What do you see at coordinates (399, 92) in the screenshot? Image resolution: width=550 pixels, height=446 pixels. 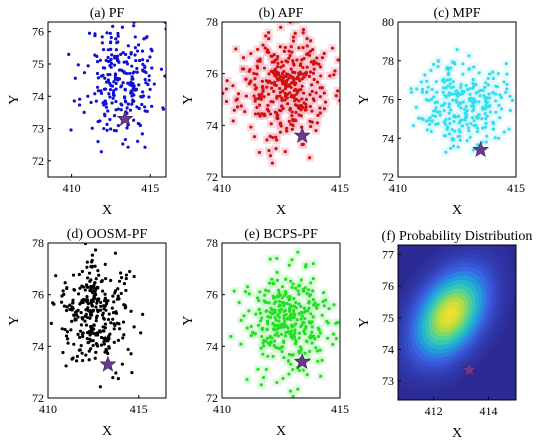 I see `particle-halo` at bounding box center [399, 92].